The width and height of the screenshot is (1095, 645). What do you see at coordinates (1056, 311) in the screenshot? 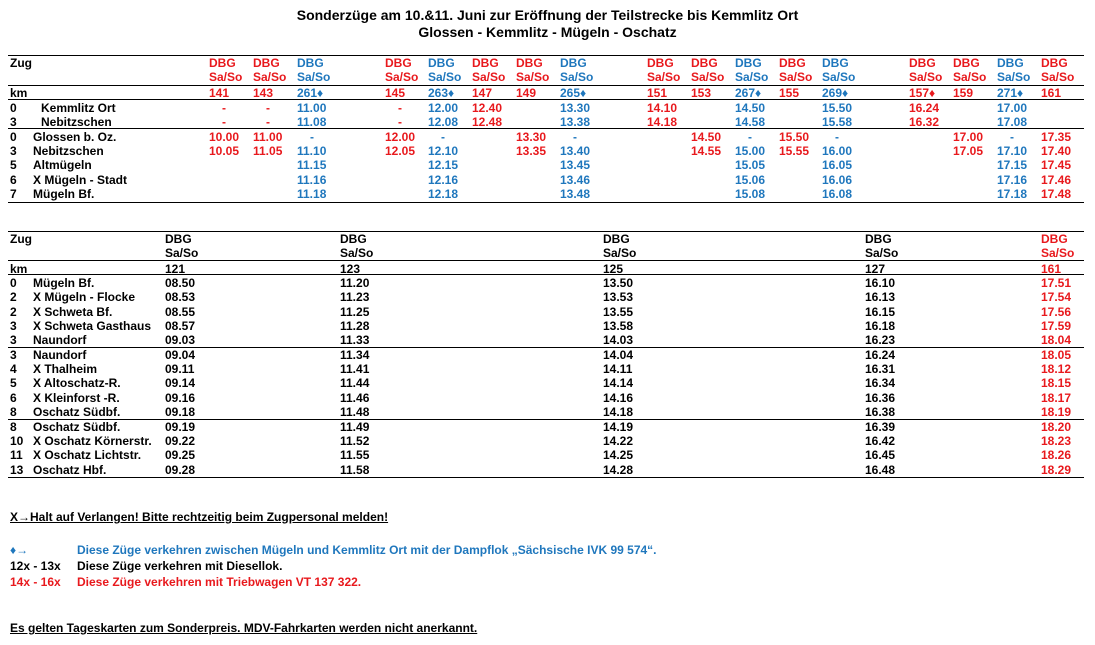
I see `time-cell: 17.56` at bounding box center [1056, 311].